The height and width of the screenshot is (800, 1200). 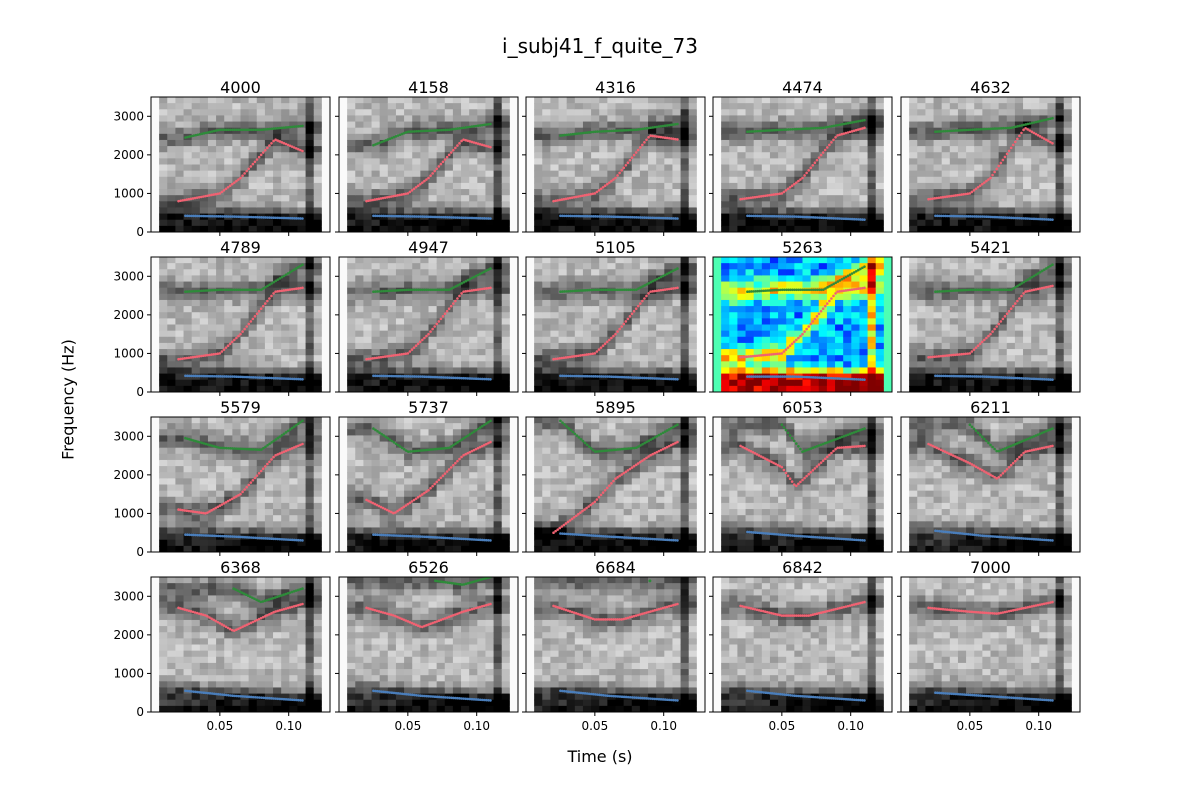 What do you see at coordinates (990, 567) in the screenshot?
I see `panel-title: 7000` at bounding box center [990, 567].